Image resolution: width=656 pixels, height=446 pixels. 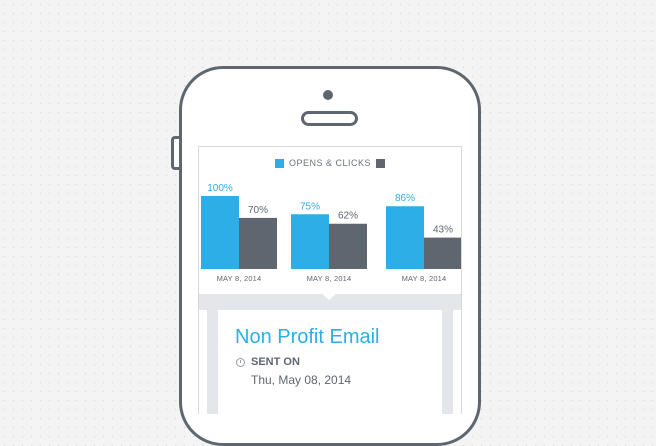 I want to click on legend-label: OPENS & CLICKS, so click(x=330, y=163).